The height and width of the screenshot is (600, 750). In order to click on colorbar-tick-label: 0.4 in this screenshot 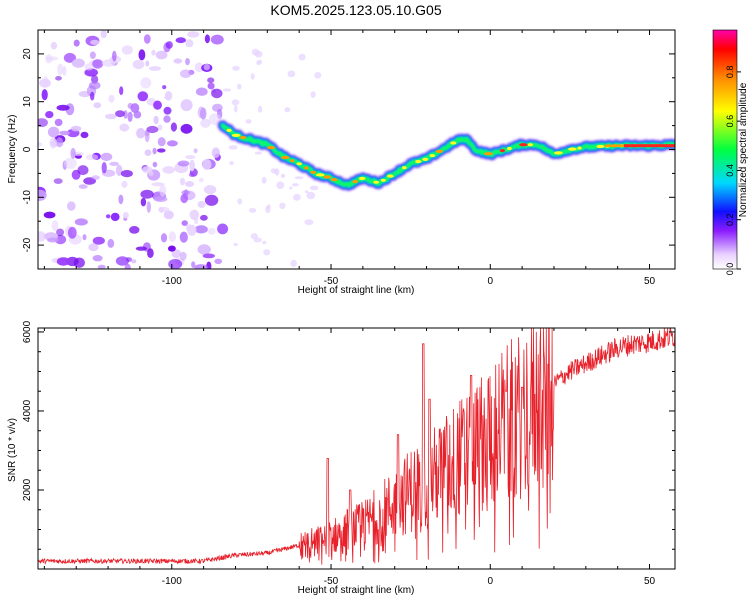, I will do `click(730, 170)`.